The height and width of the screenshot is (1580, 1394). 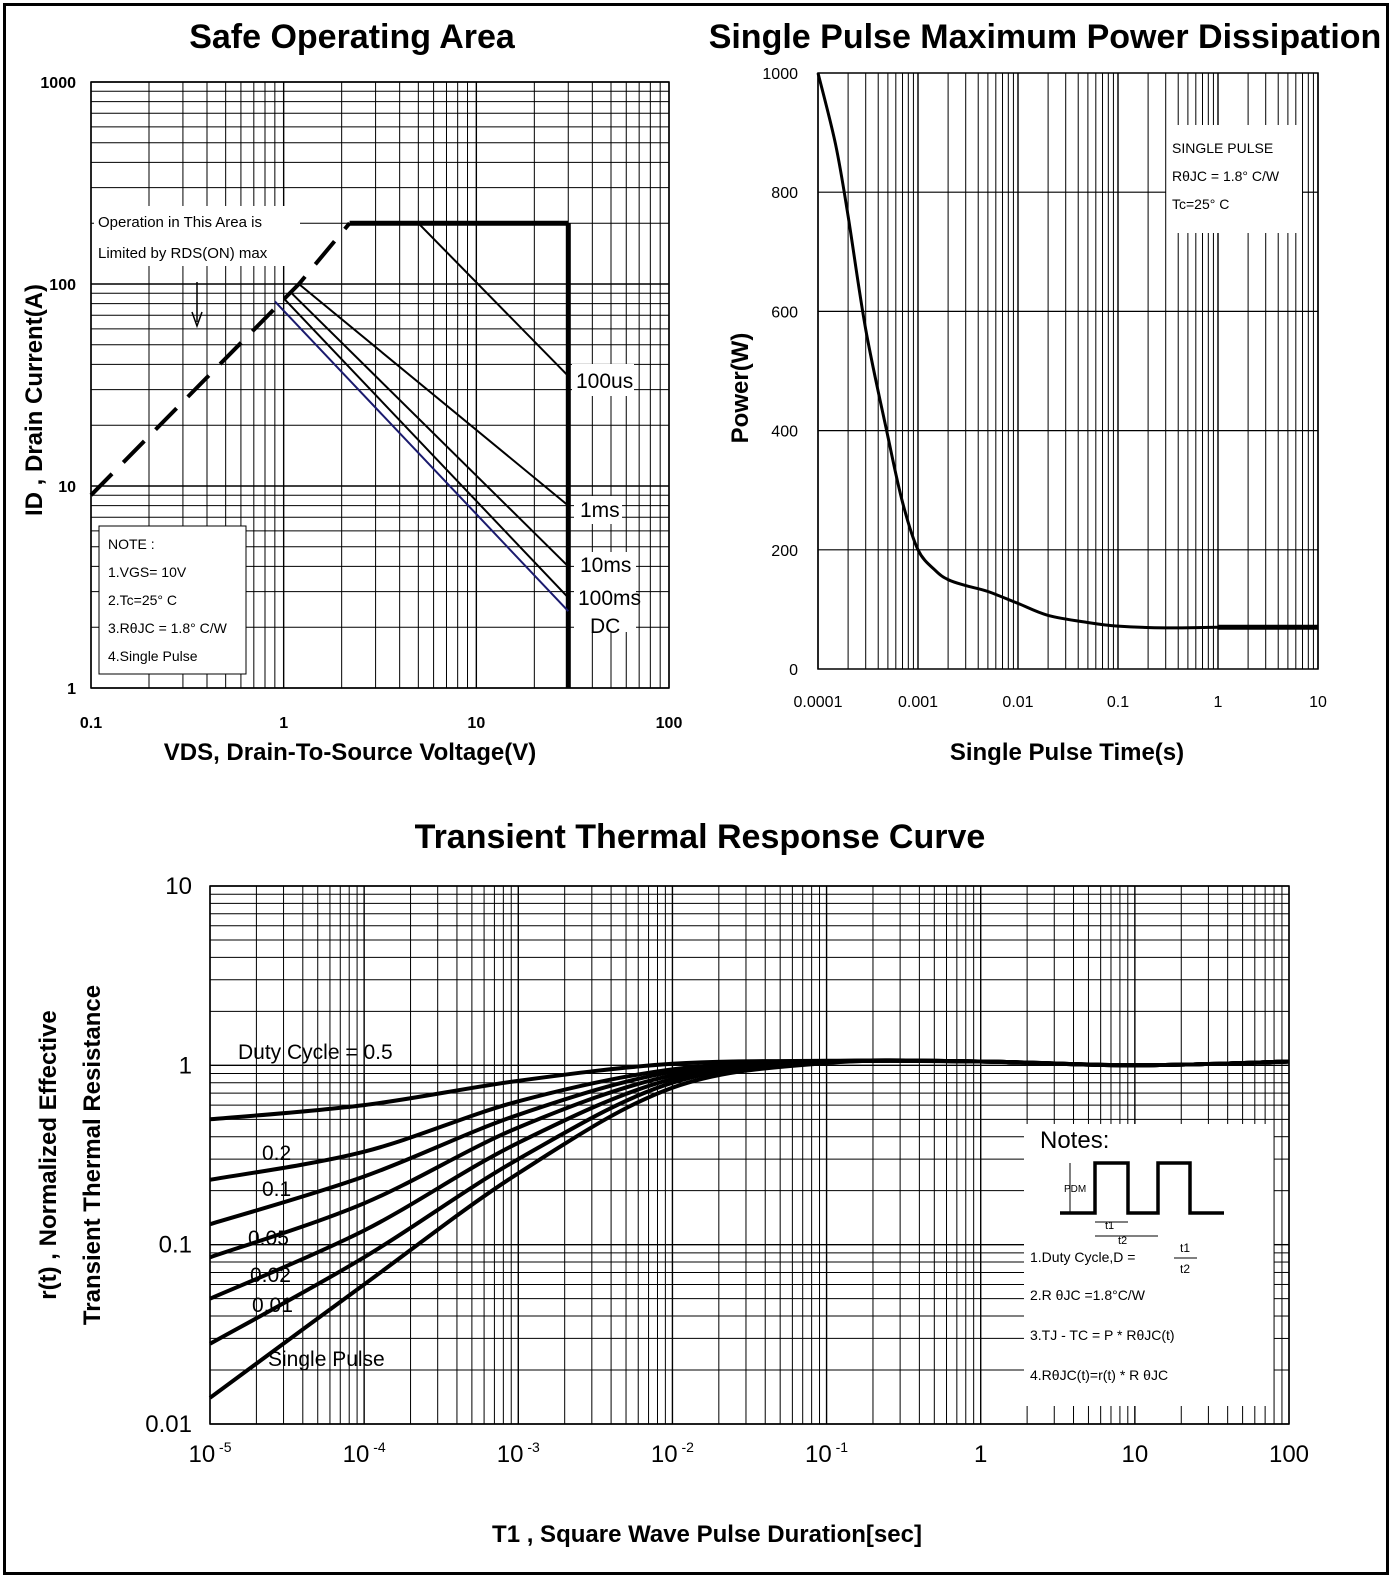 What do you see at coordinates (168, 628) in the screenshot?
I see `soa-note-line: 3.RθJC = 1.8° C/W` at bounding box center [168, 628].